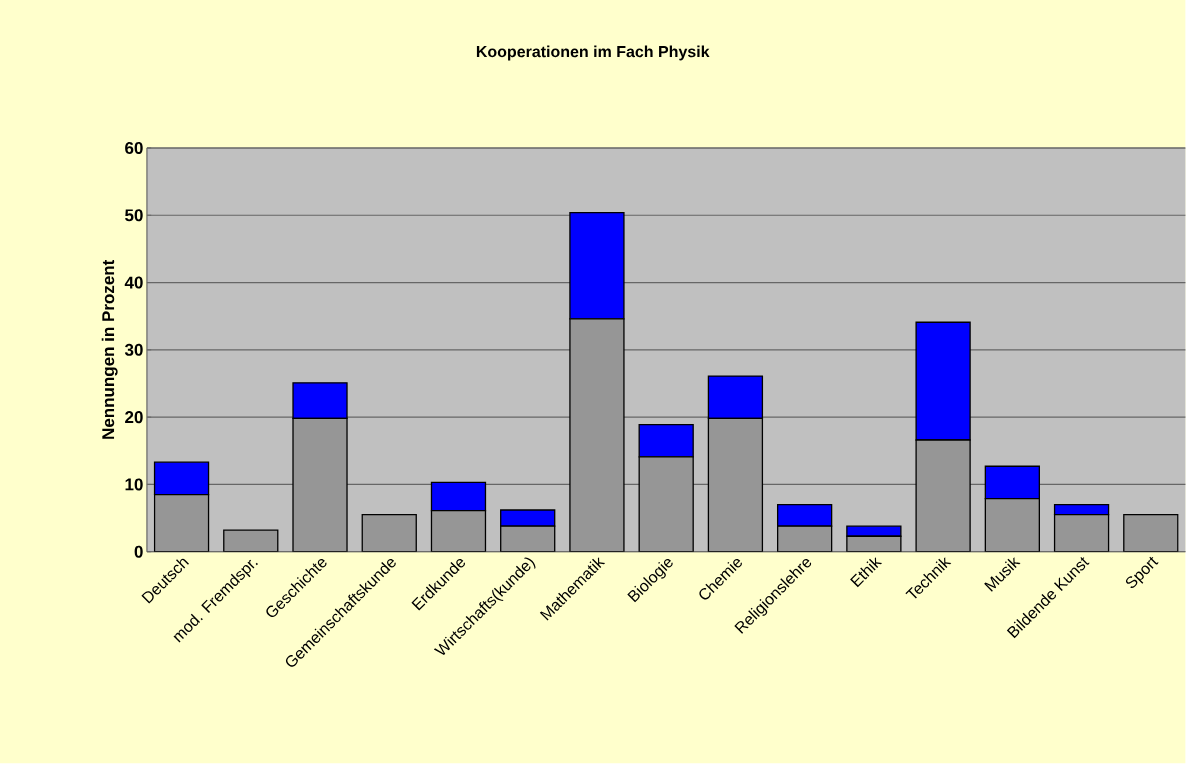 The image size is (1186, 764). Describe the element at coordinates (593, 53) in the screenshot. I see `chart-title: Kooperationen im Fach Physik` at that location.